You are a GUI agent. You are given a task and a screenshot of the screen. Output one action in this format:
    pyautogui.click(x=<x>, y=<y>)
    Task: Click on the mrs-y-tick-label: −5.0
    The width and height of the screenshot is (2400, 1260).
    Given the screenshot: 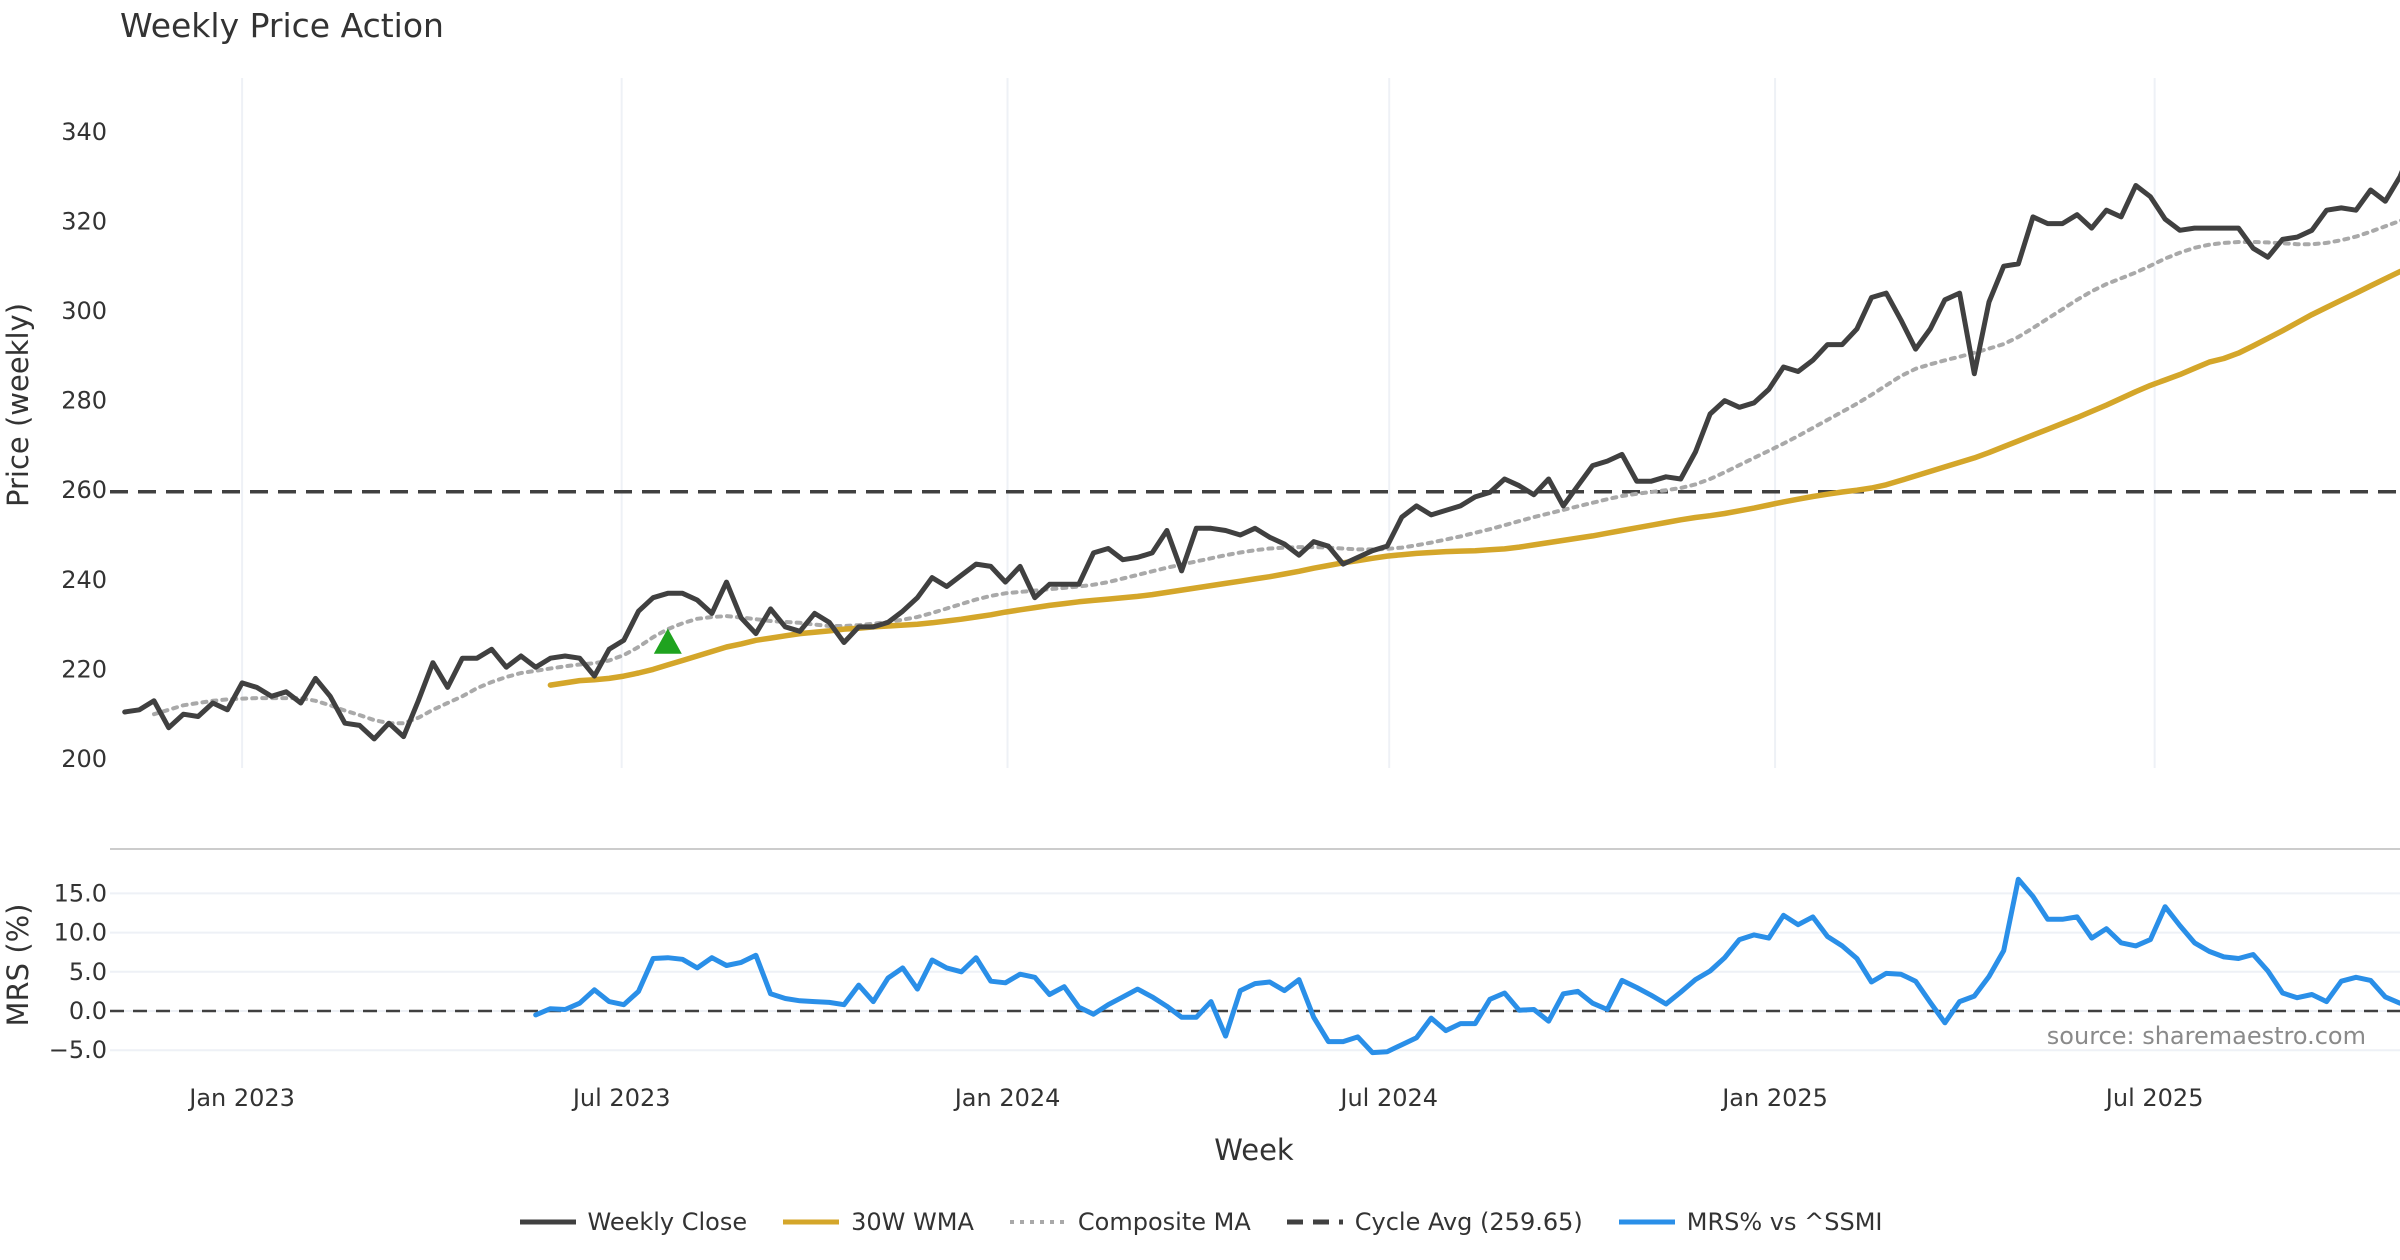 What is the action you would take?
    pyautogui.click(x=78, y=1050)
    